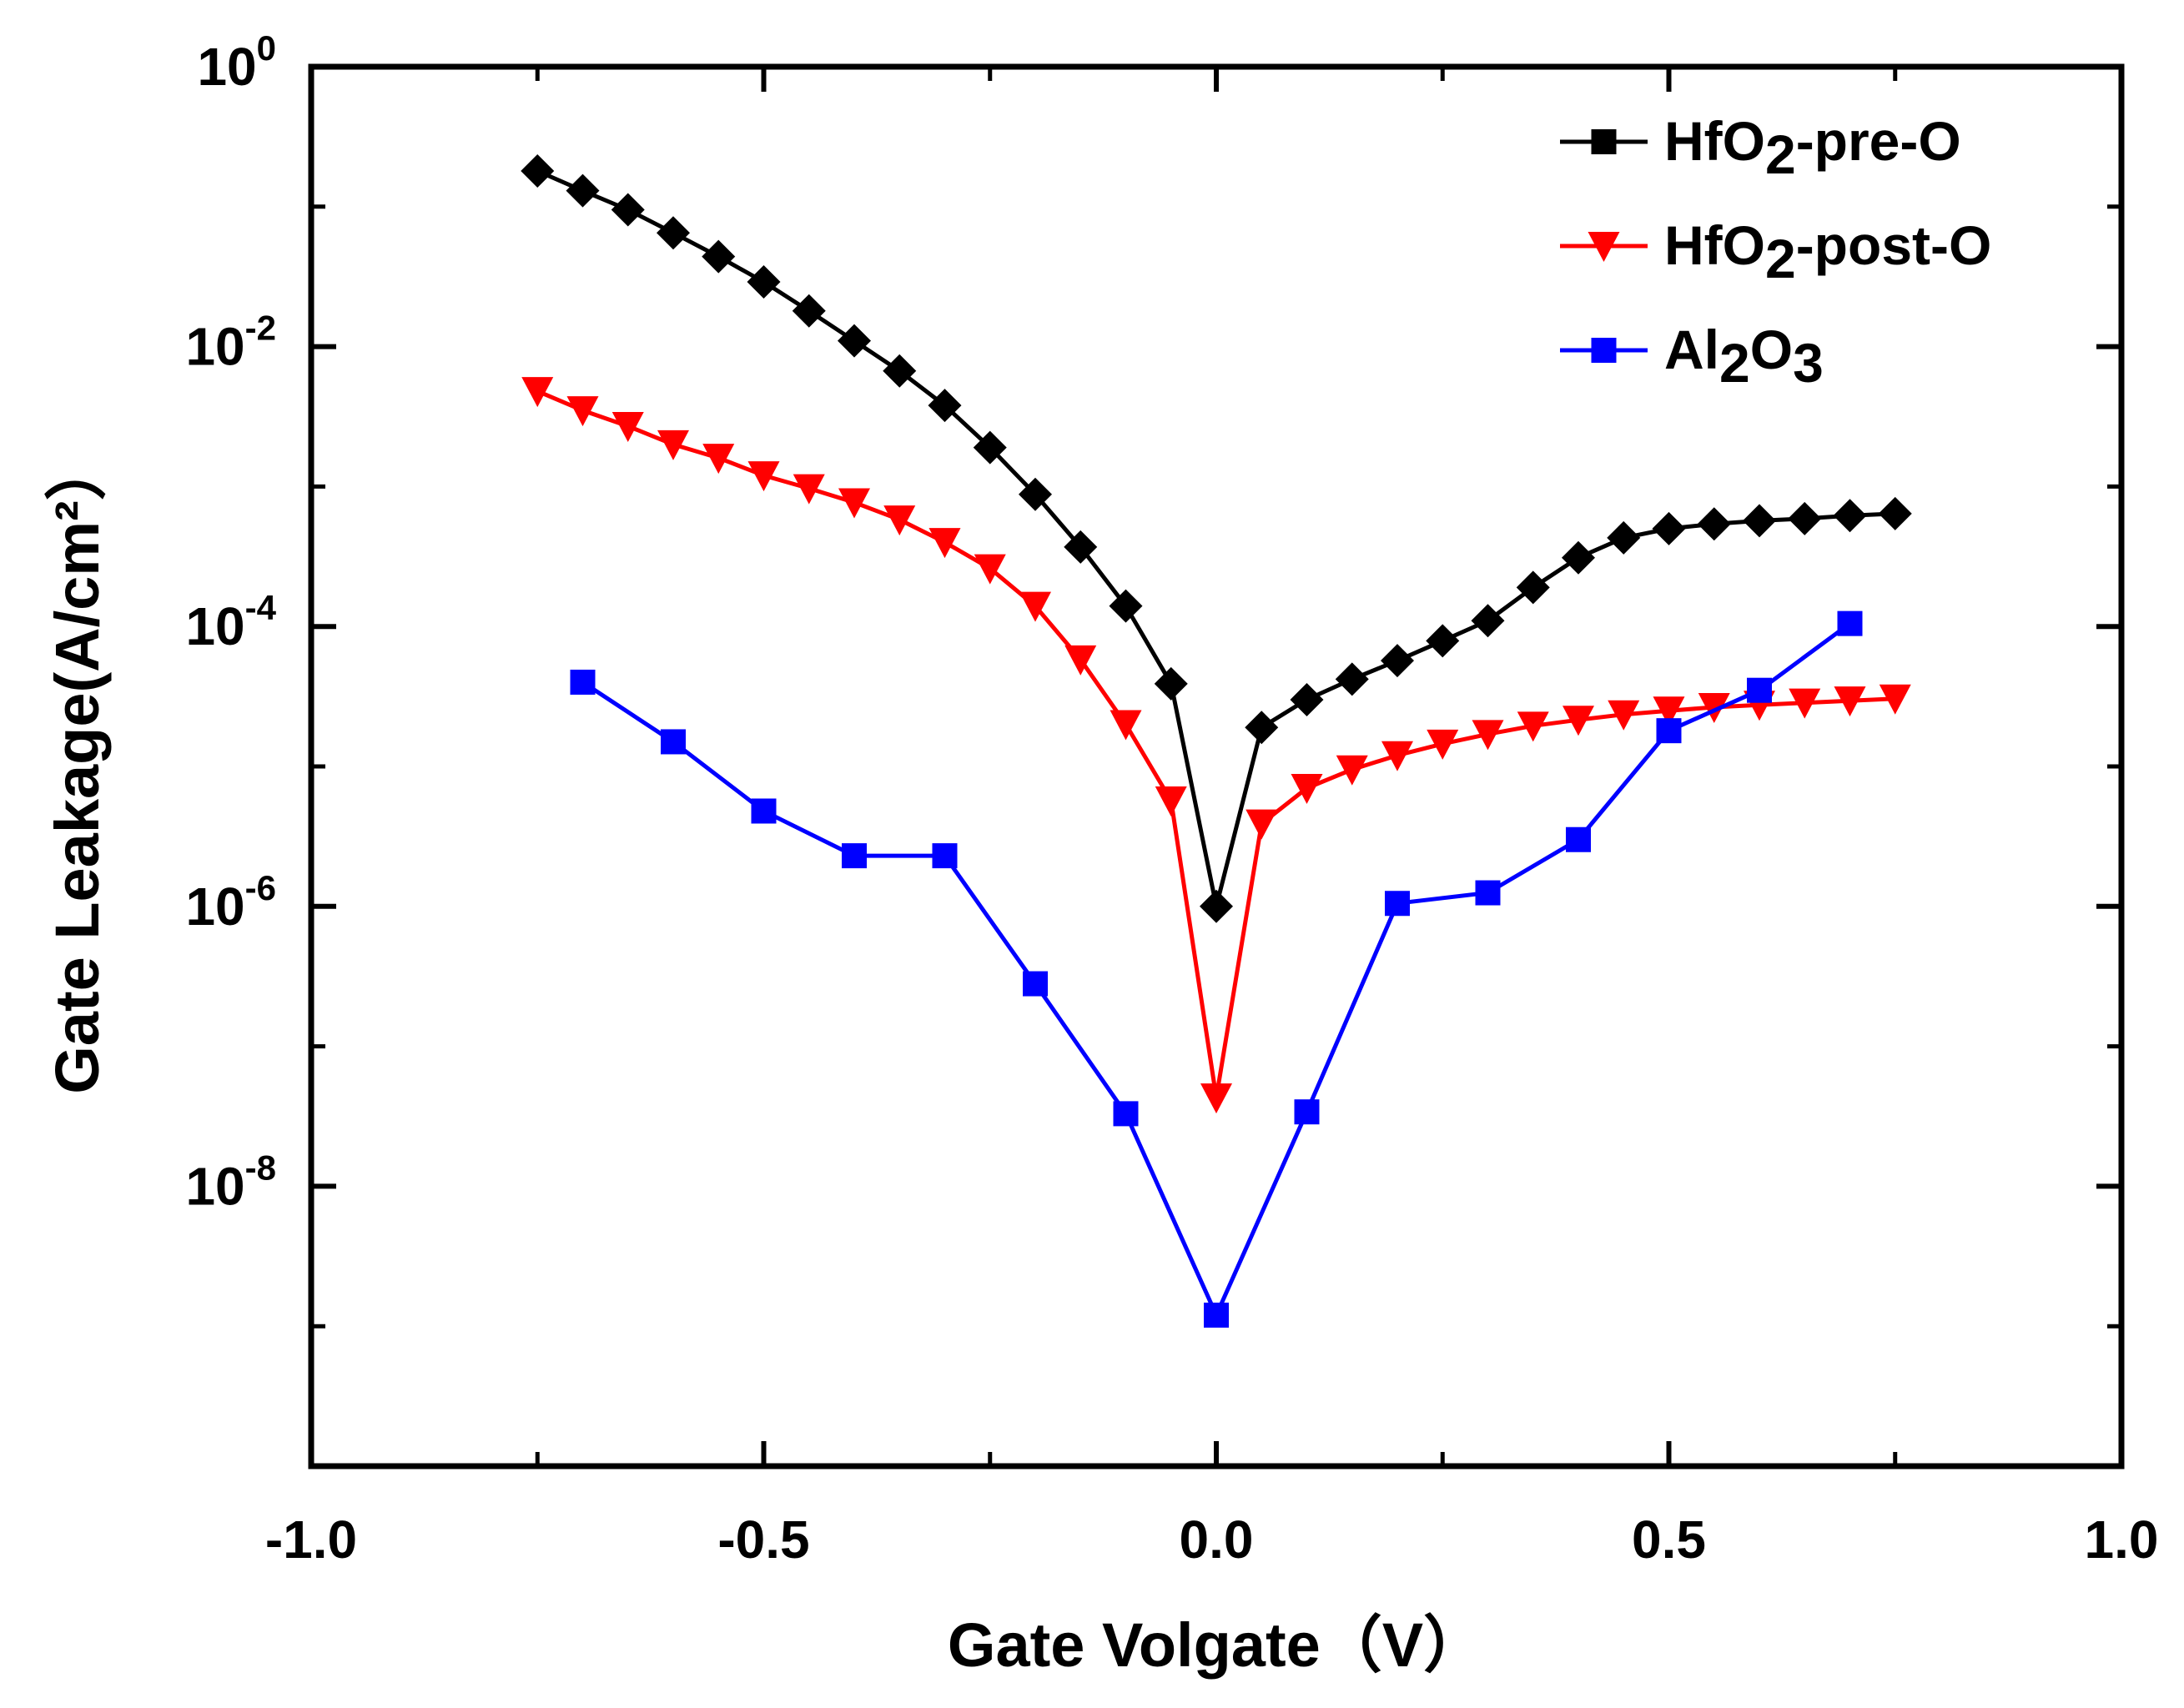 Image resolution: width=2184 pixels, height=1708 pixels. I want to click on x-tick-label: 1.0, so click(2122, 1540).